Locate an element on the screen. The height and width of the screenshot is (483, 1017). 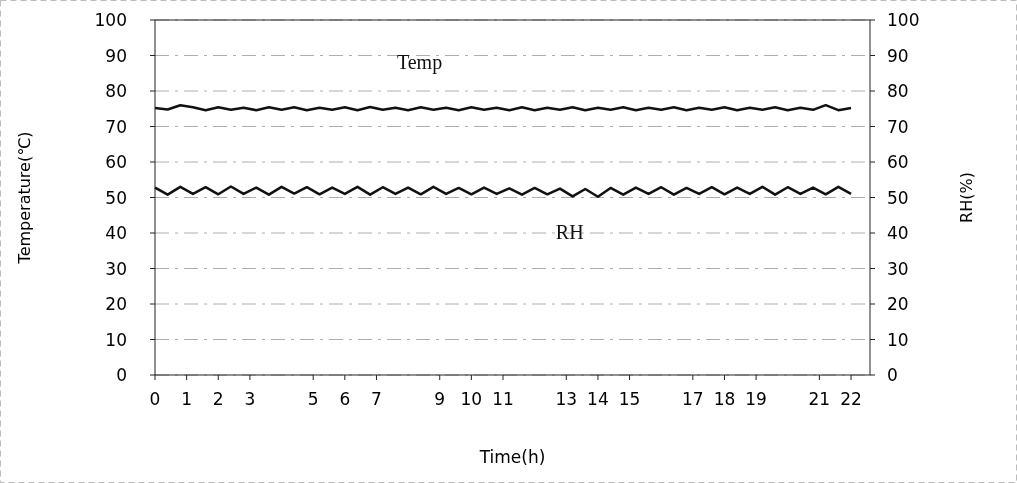
series-label: RH is located at coordinates (569, 231).